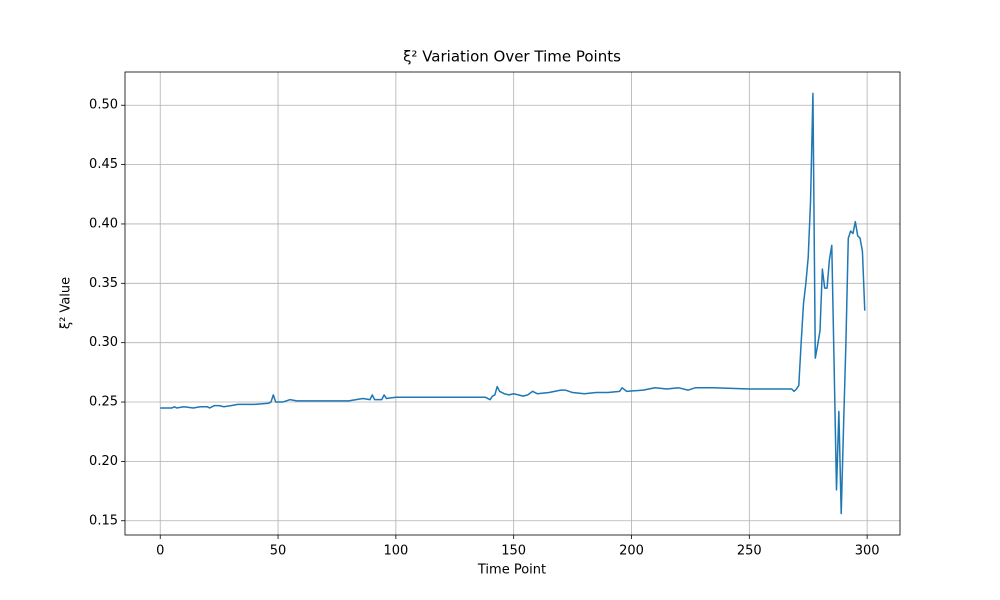 The height and width of the screenshot is (600, 1000). I want to click on x-tick-label: 200, so click(631, 551).